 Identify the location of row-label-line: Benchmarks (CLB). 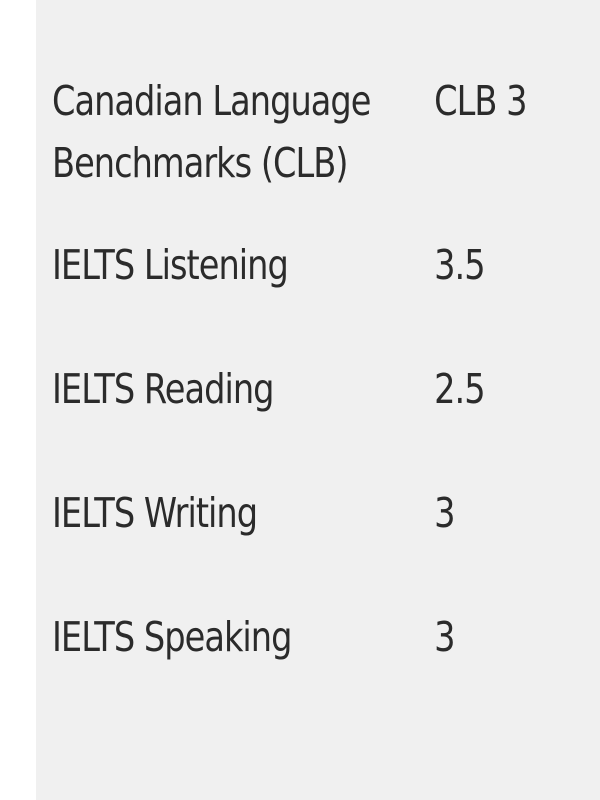
(200, 163).